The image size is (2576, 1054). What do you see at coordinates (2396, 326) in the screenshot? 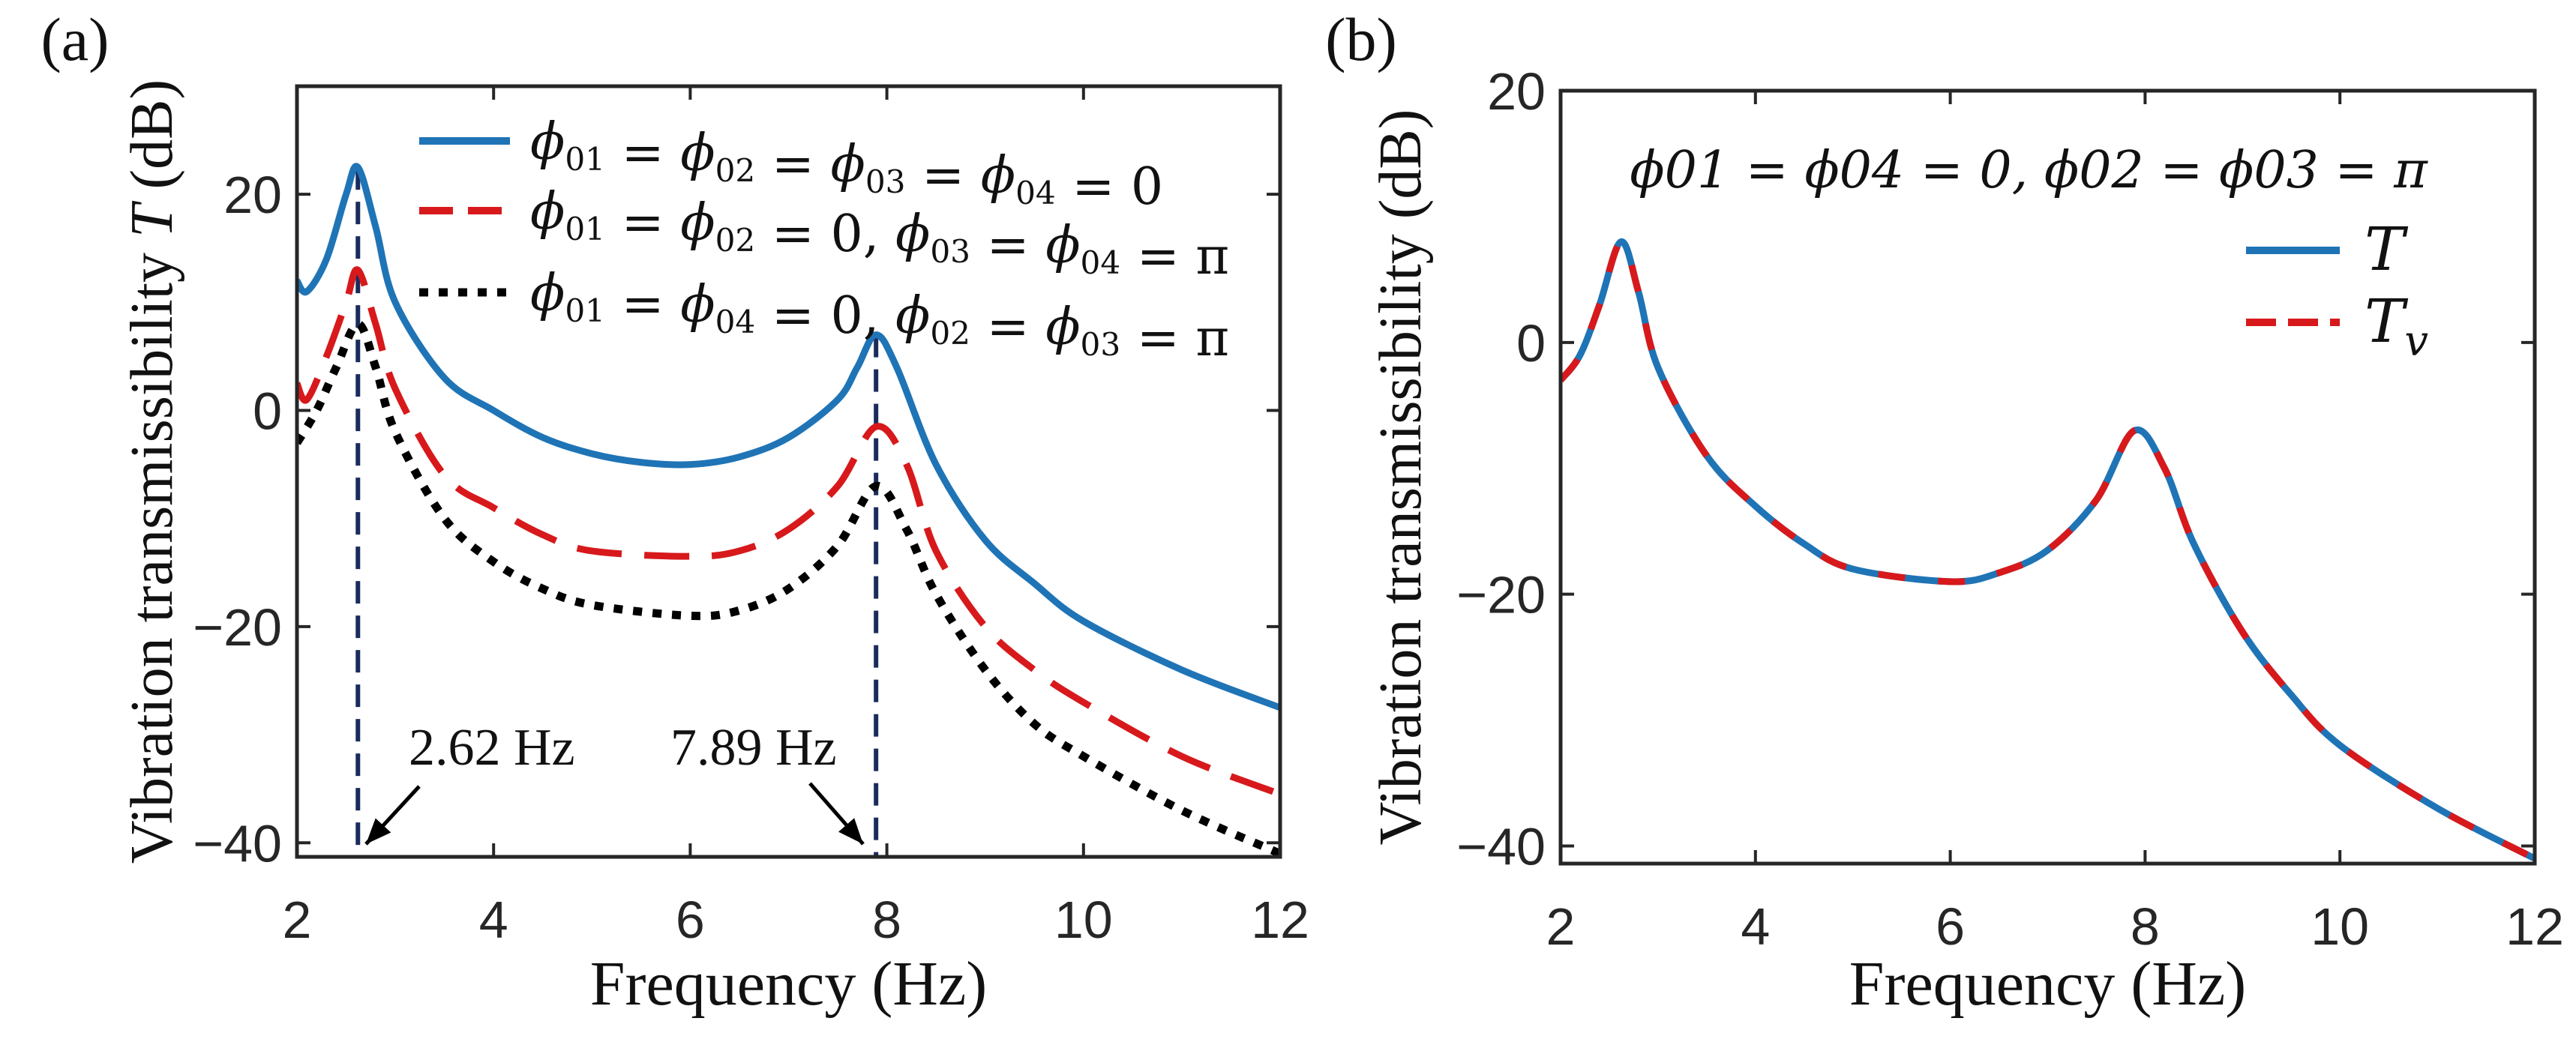
I see `legend-label-1: Tv` at bounding box center [2396, 326].